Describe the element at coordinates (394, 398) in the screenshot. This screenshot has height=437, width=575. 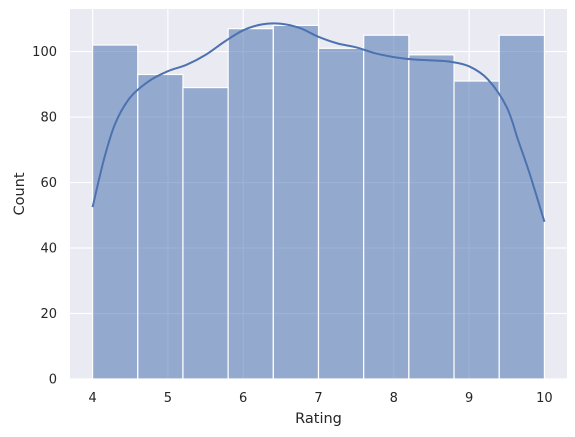
I see `x-tick-label: 8` at that location.